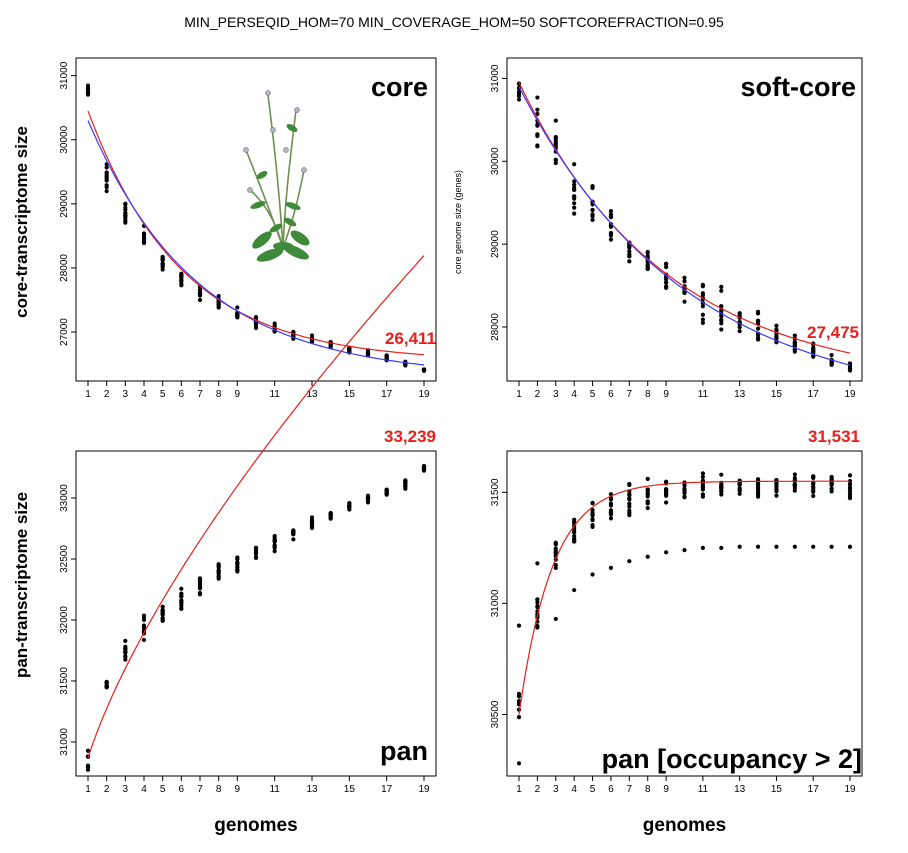 The image size is (908, 853). I want to click on points-core, so click(256, 228).